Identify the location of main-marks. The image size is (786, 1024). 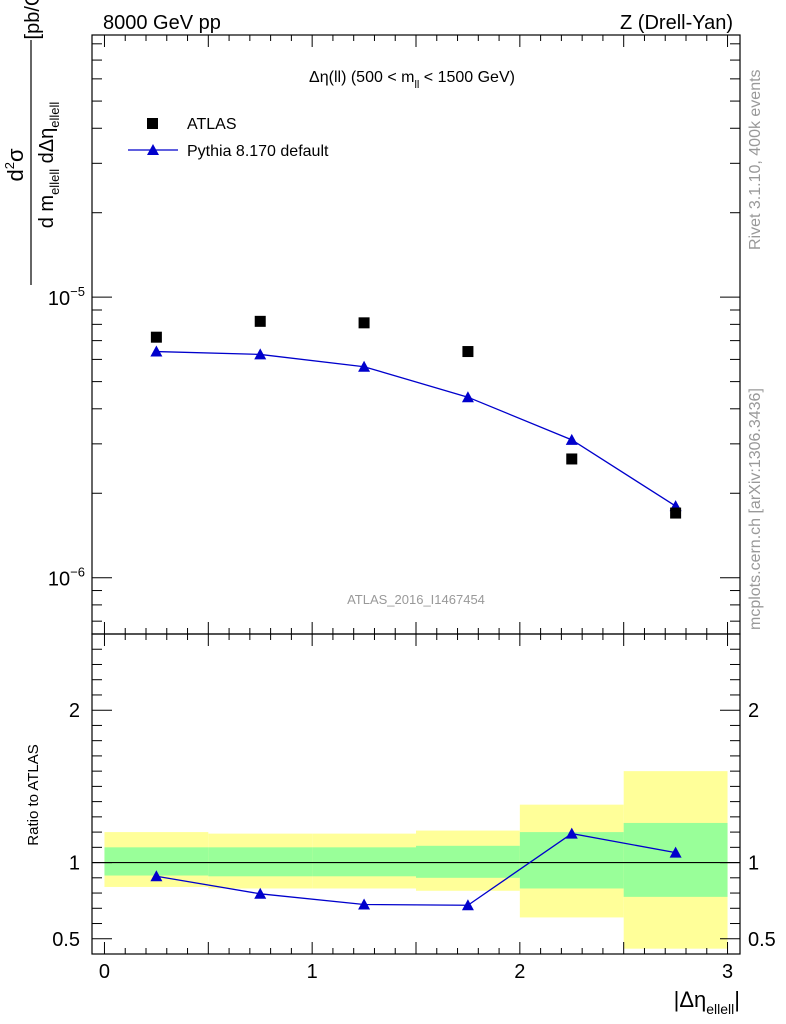
(416, 417).